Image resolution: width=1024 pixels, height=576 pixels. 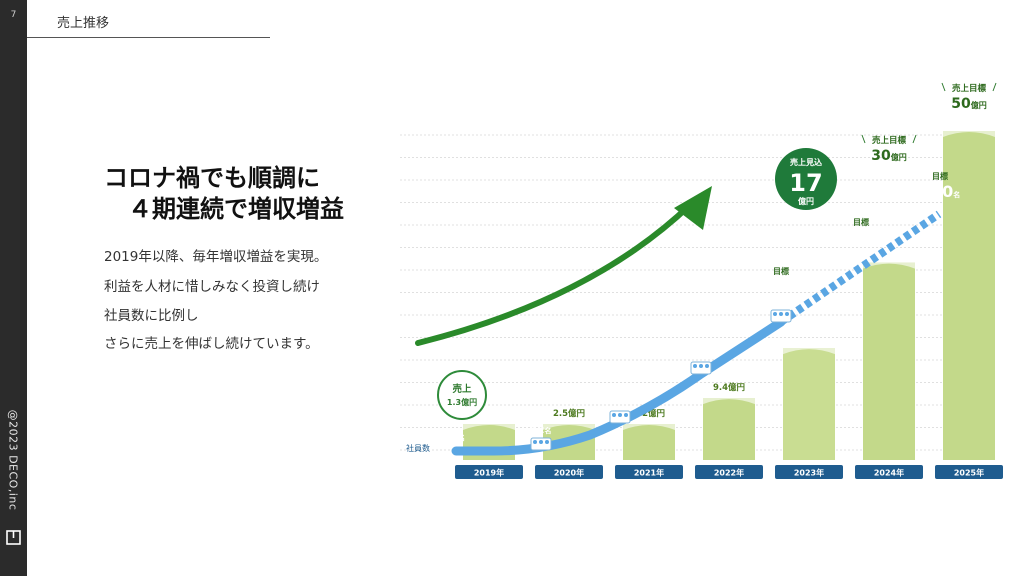 What do you see at coordinates (462, 389) in the screenshot?
I see `sales-2019-caption: 売上` at bounding box center [462, 389].